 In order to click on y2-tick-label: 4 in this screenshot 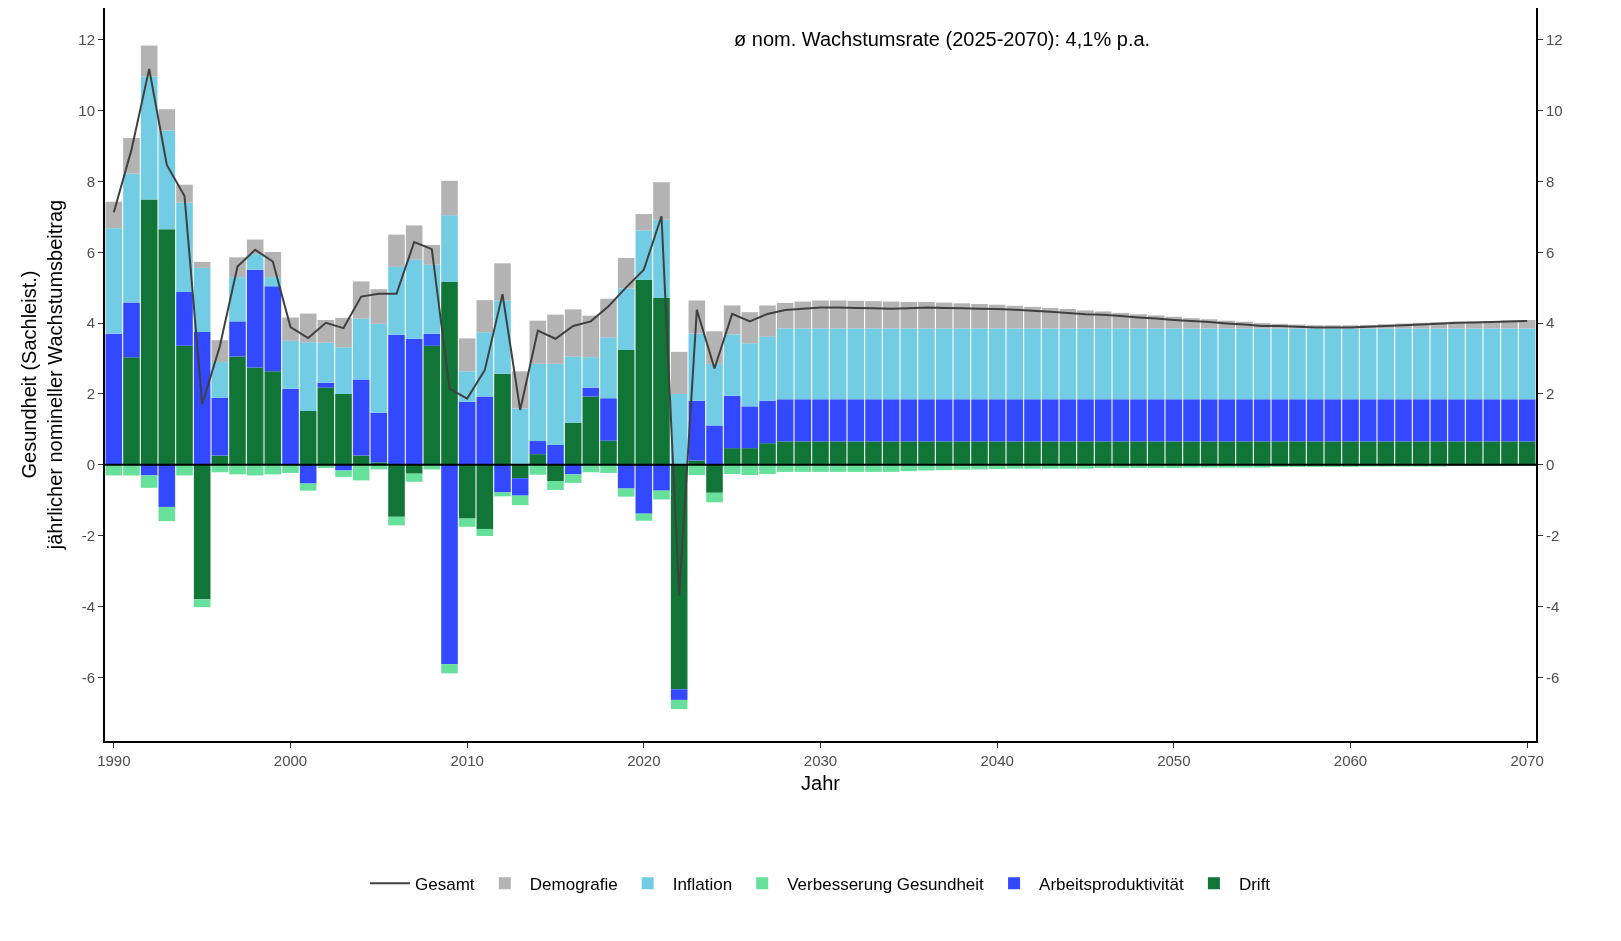, I will do `click(1550, 323)`.